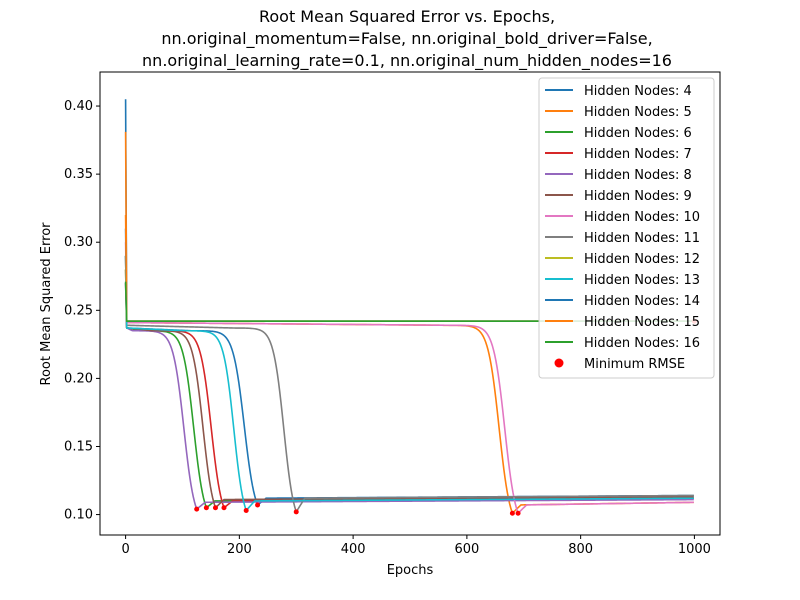 The image size is (800, 600). Describe the element at coordinates (642, 343) in the screenshot. I see `legend-label: Hidden Nodes: 16` at that location.